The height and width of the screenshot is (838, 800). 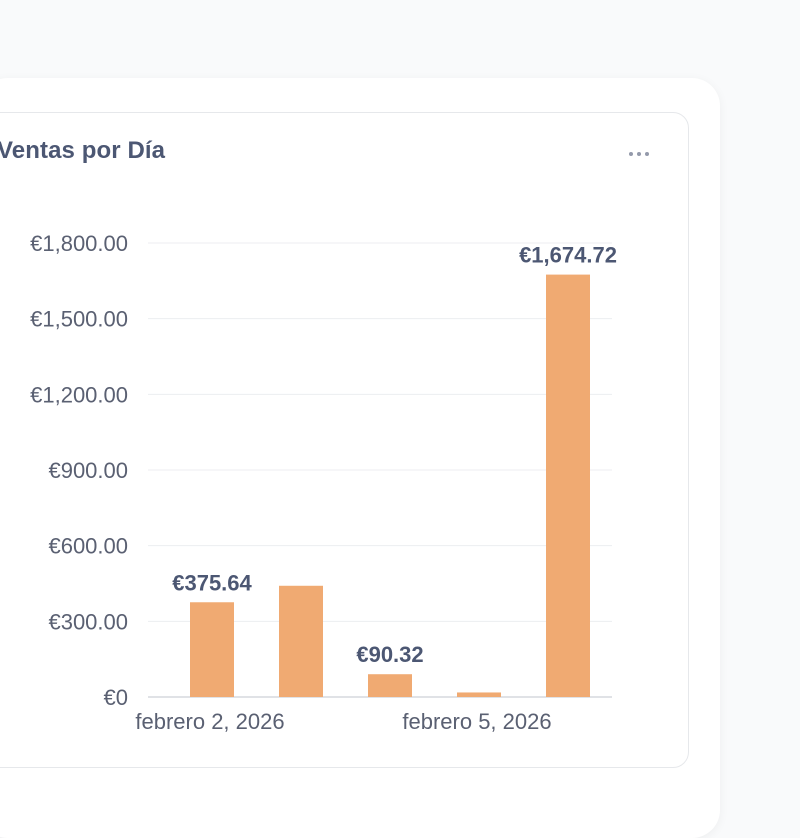 I want to click on x-tick-label: febrero 5, 2026, so click(x=476, y=721).